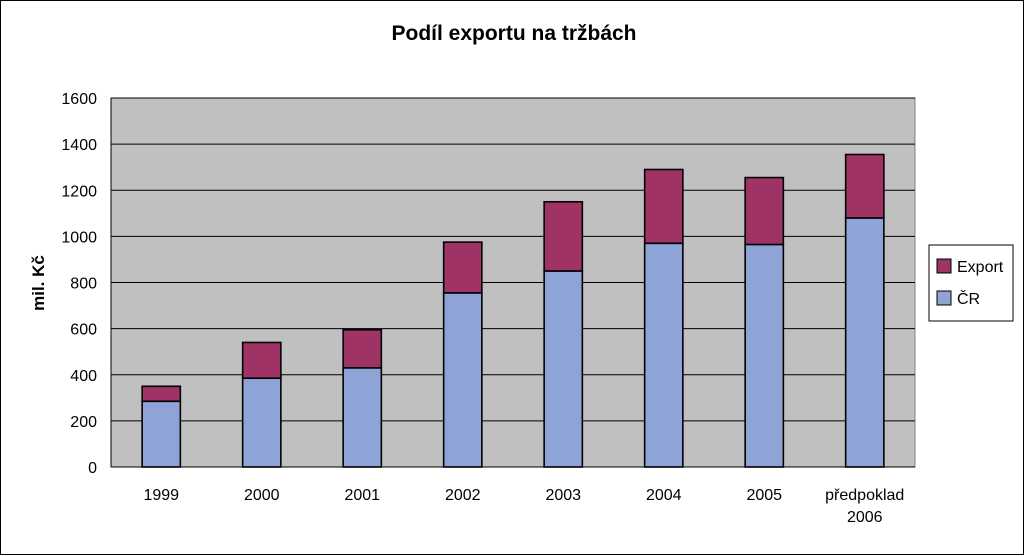 This screenshot has width=1024, height=556. I want to click on legend: Export ČR, so click(971, 283).